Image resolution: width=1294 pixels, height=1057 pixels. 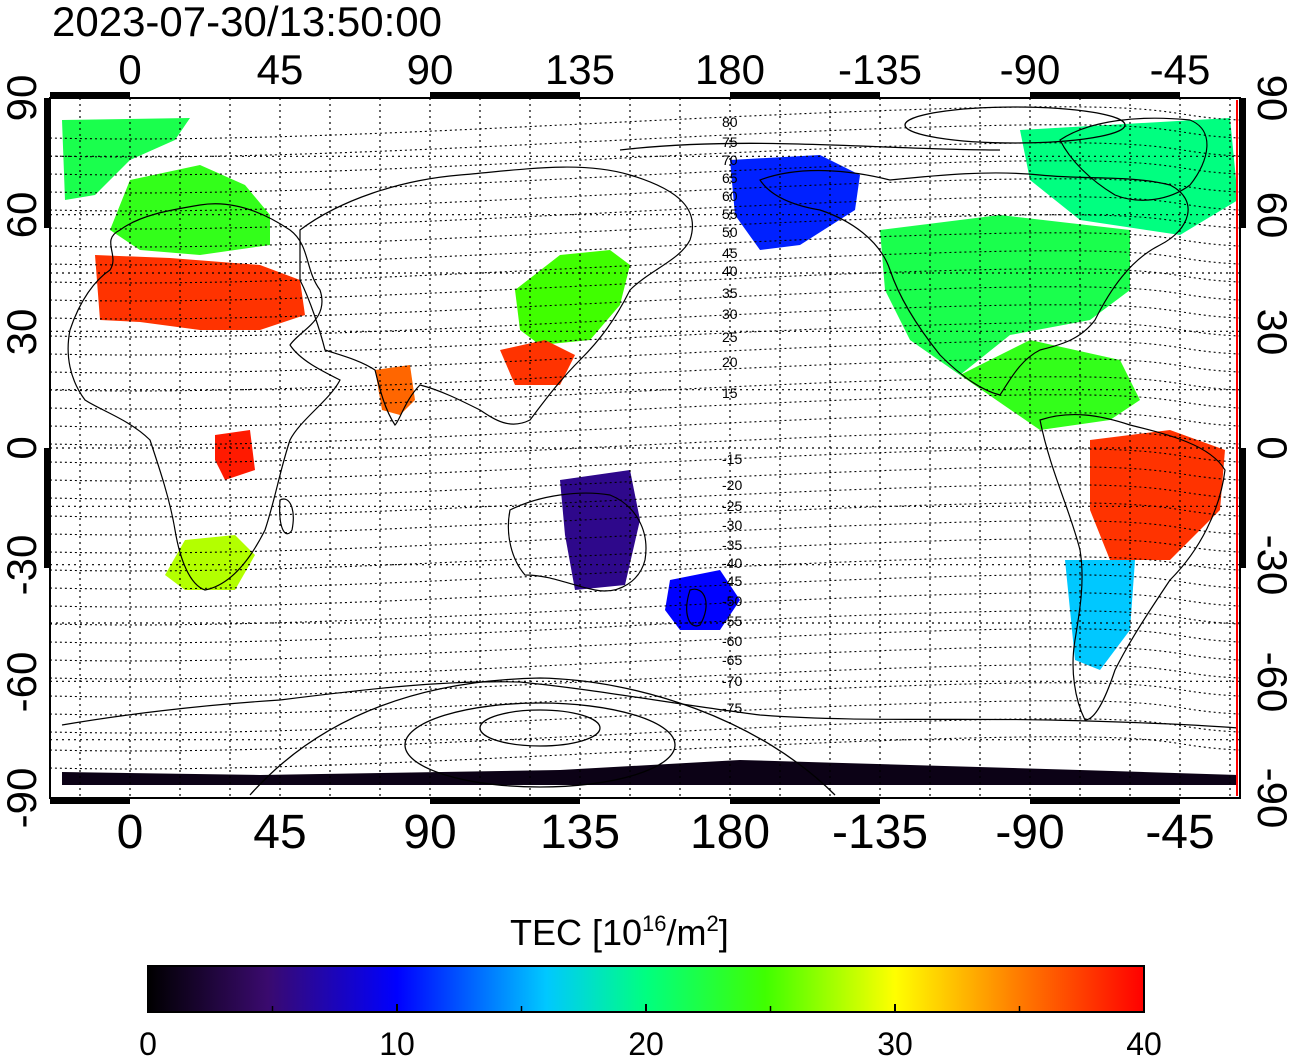 I want to click on contour-label: 55, so click(x=730, y=214).